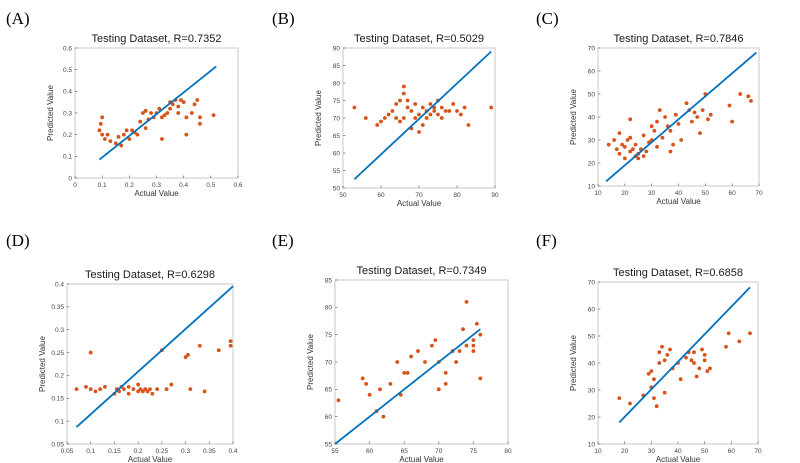 This screenshot has width=800, height=463. Describe the element at coordinates (337, 83) in the screenshot. I see `y-tick-label: 80` at that location.